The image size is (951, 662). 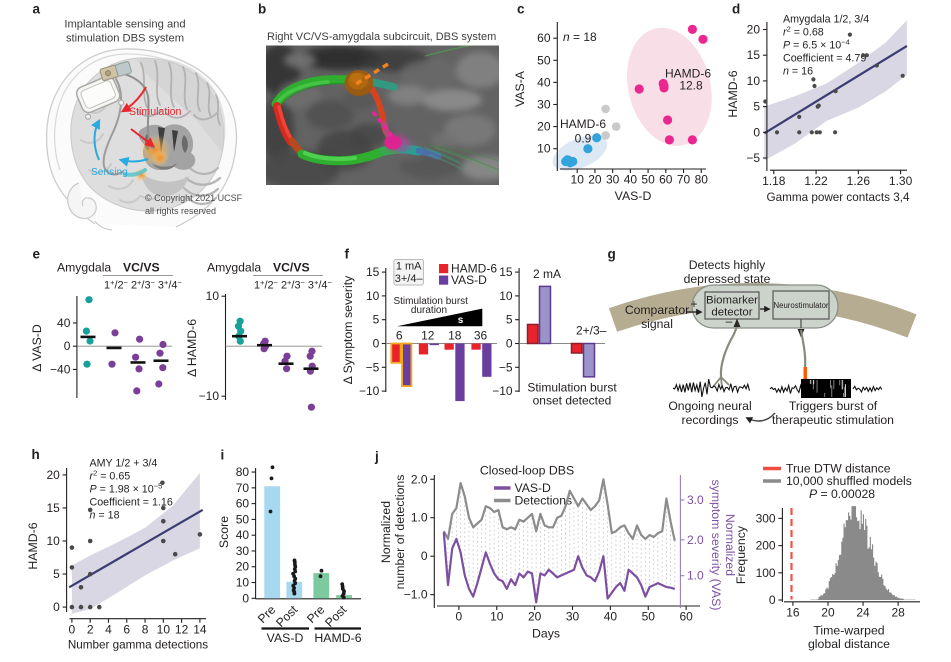 What do you see at coordinates (716, 545) in the screenshot?
I see `svg-text: symptom severity (VAS)` at bounding box center [716, 545].